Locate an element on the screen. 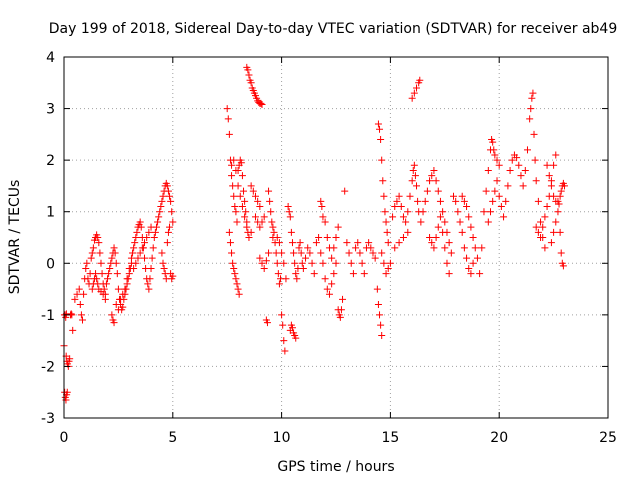 The image size is (640, 480). x-tick-label: 15 is located at coordinates (390, 438).